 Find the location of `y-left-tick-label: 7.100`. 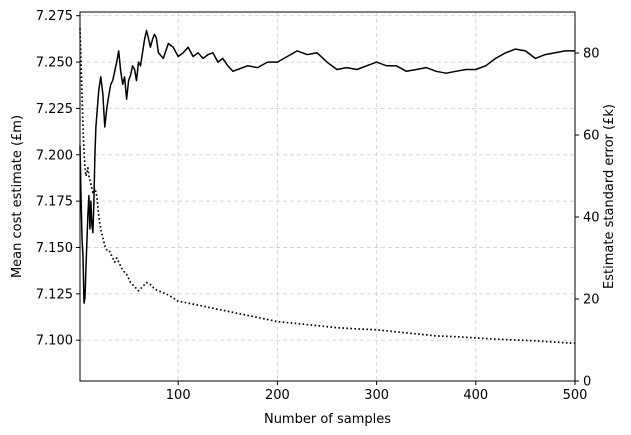

y-left-tick-label: 7.100 is located at coordinates (54, 341).